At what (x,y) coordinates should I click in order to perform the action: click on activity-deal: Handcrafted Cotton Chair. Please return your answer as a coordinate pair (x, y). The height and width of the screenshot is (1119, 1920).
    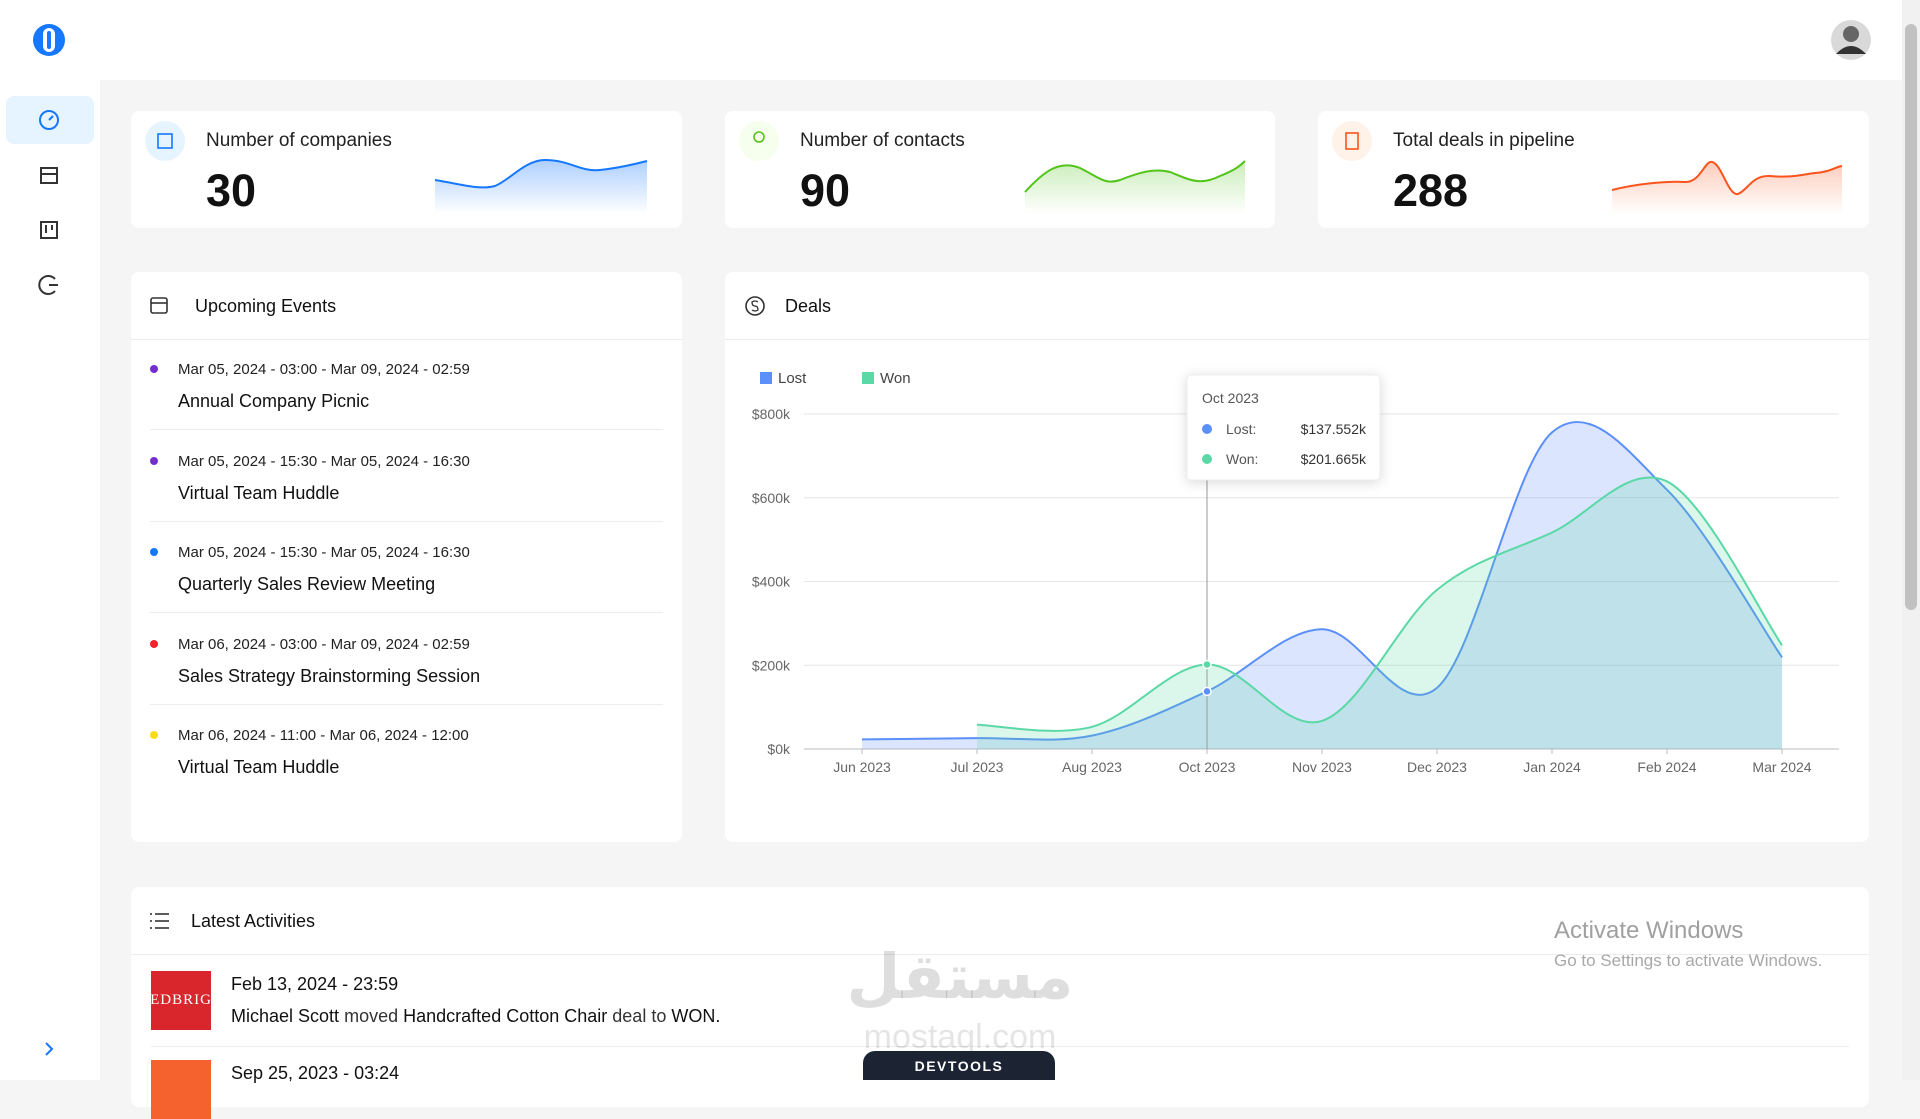
    Looking at the image, I should click on (505, 1016).